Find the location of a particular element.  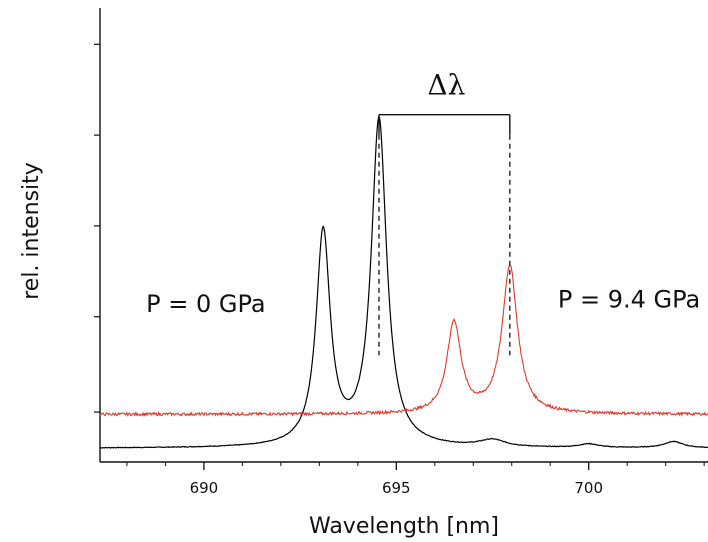

x-tick-label: 695 is located at coordinates (396, 488).